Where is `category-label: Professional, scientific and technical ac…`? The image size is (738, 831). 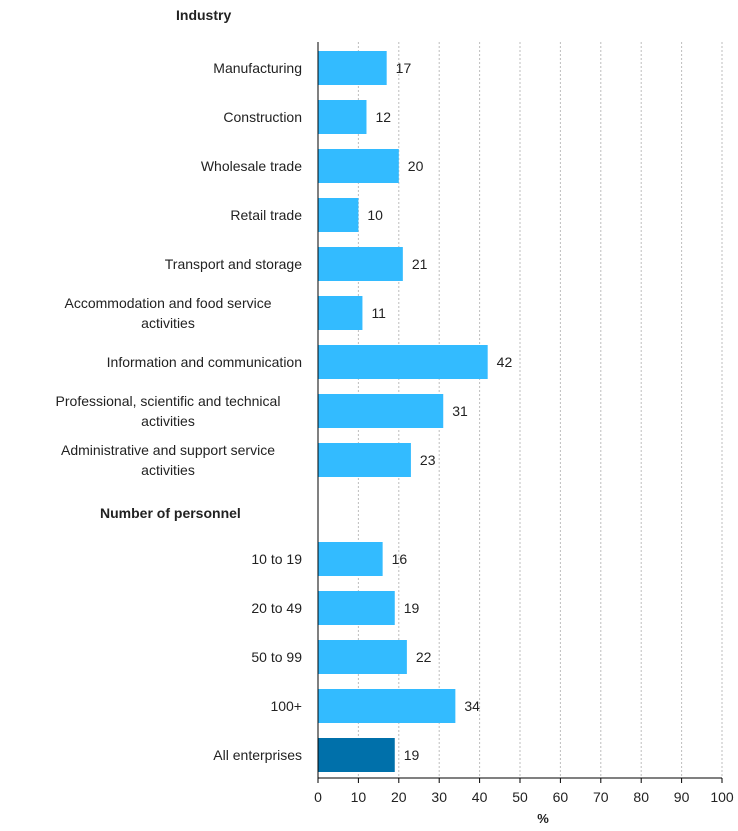 category-label: Professional, scientific and technical ac… is located at coordinates (168, 411).